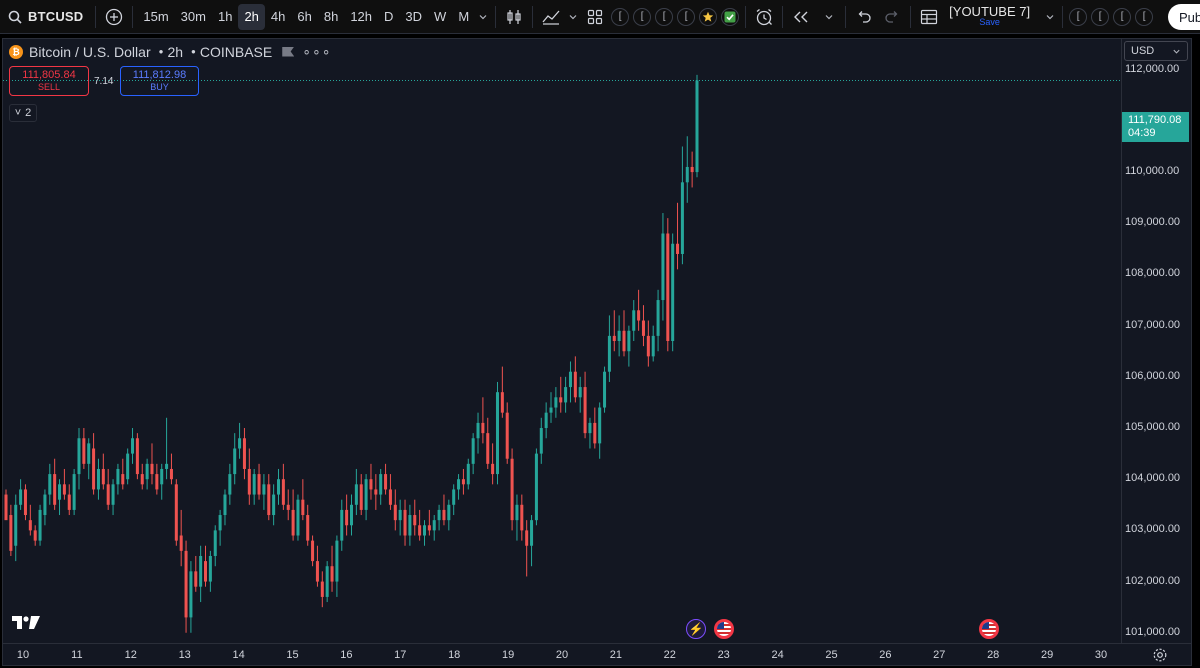 This screenshot has width=1200, height=668. Describe the element at coordinates (114, 17) in the screenshot. I see `compare-symbol-button` at that location.